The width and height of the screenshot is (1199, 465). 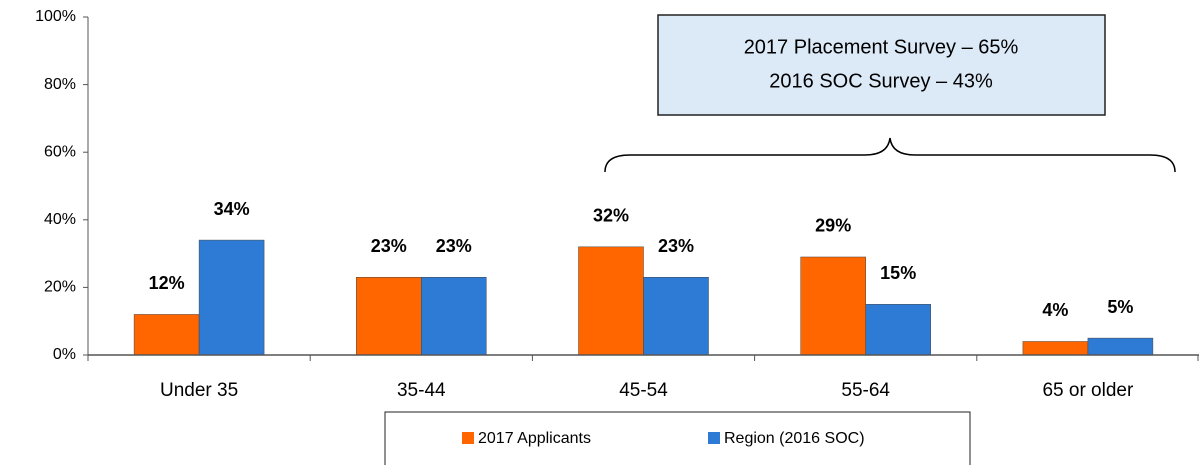 I want to click on value-label: 5%, so click(x=1120, y=307).